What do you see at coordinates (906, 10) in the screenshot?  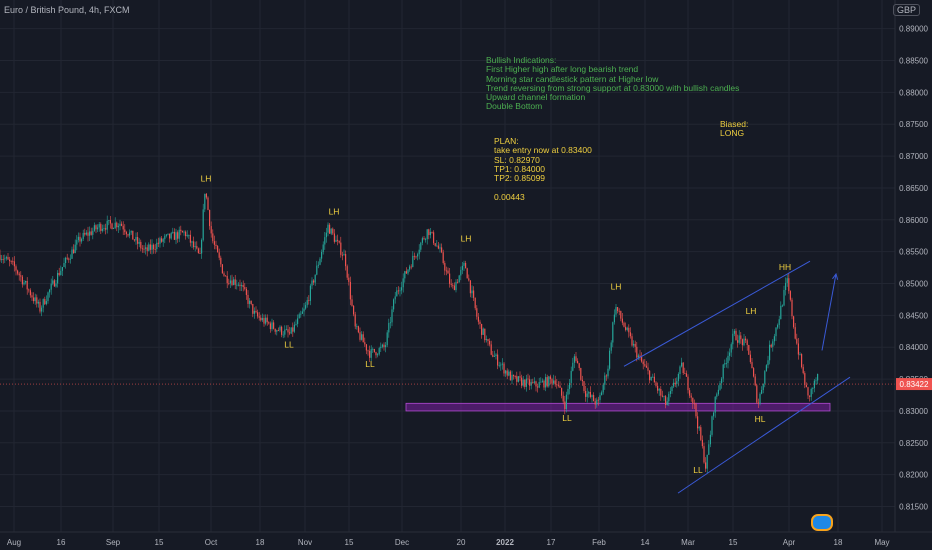 I see `currency-badge: GBP` at bounding box center [906, 10].